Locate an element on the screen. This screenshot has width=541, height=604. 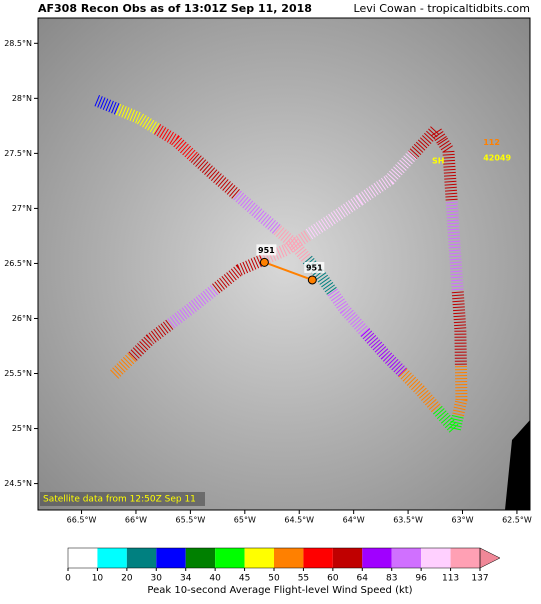
caption-bg is located at coordinates (122, 499).